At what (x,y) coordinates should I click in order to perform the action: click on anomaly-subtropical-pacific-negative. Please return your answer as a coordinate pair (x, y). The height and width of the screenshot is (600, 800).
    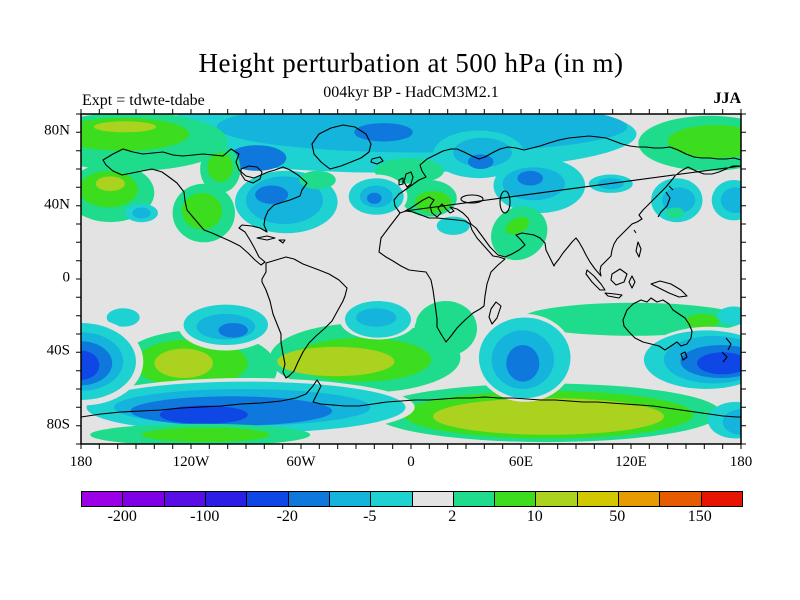
    Looking at the image, I should click on (141, 213).